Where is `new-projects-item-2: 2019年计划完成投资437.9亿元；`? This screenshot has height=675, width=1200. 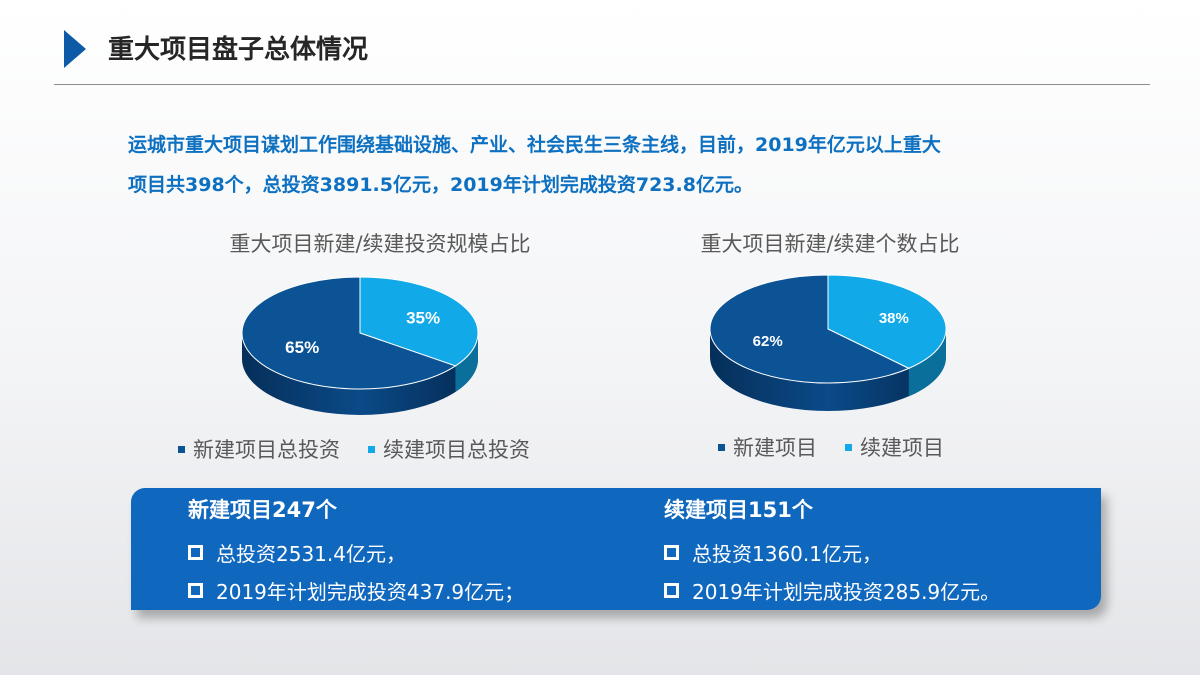 new-projects-item-2: 2019年计划完成投资437.9亿元； is located at coordinates (356, 590).